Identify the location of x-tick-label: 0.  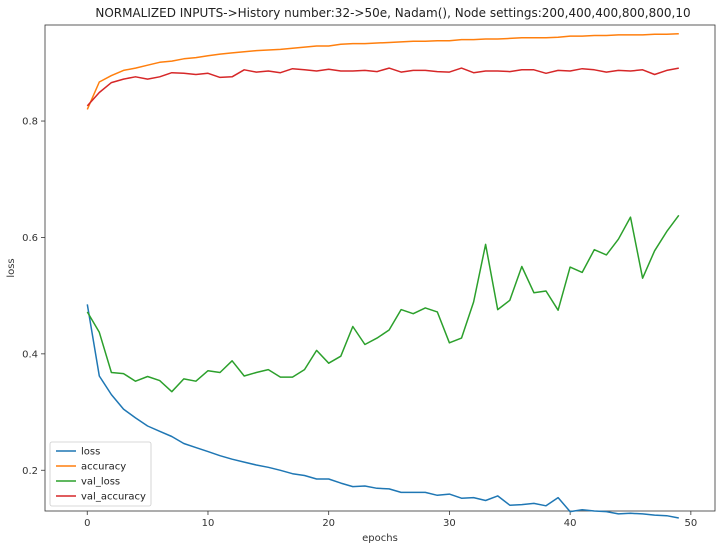
(87, 523).